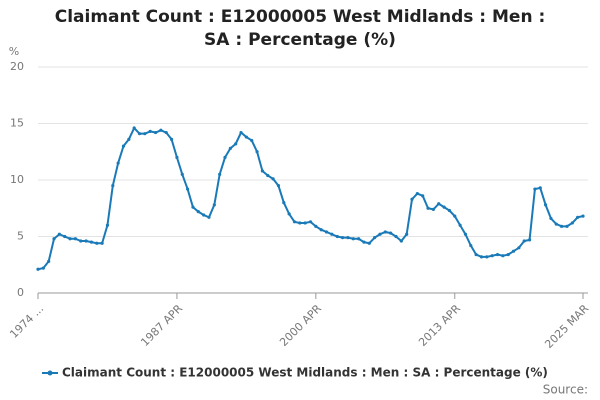 The image size is (600, 400). Describe the element at coordinates (17, 179) in the screenshot. I see `y-tick-label: 10` at that location.